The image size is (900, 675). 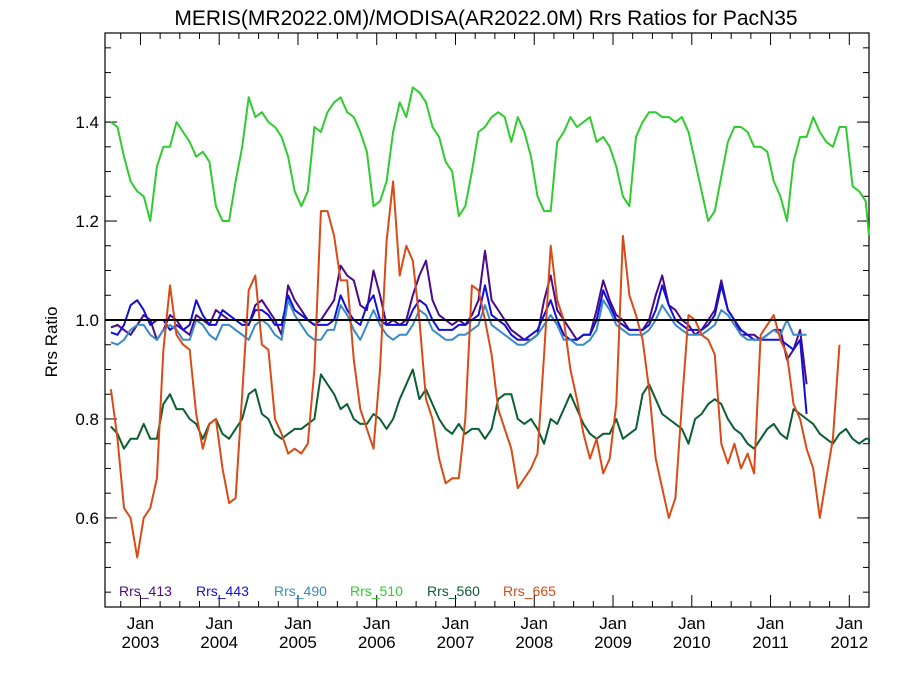 What do you see at coordinates (222, 591) in the screenshot?
I see `legend-item-rrs-443: Rrs_443` at bounding box center [222, 591].